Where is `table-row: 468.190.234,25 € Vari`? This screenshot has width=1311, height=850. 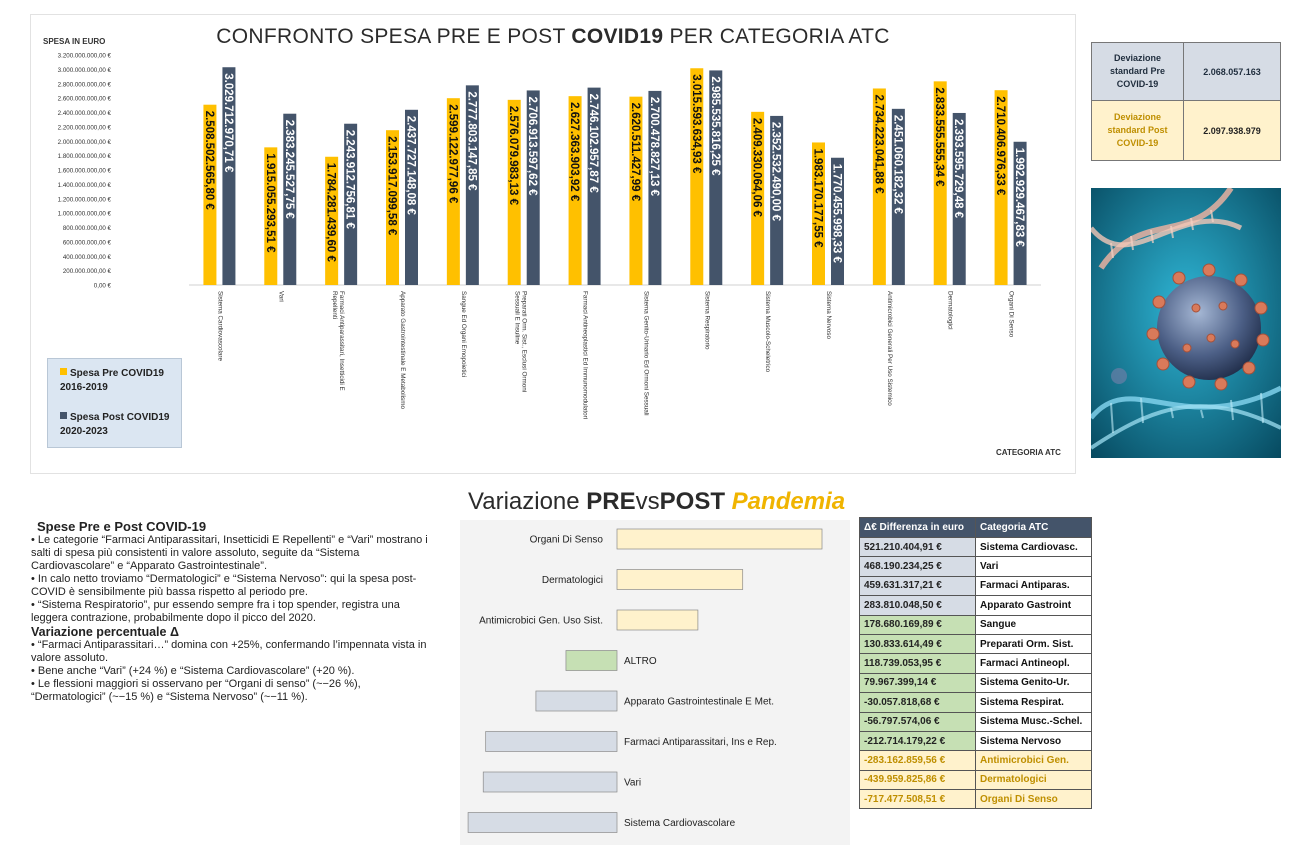
table-row: 468.190.234,25 € Vari is located at coordinates (975, 566).